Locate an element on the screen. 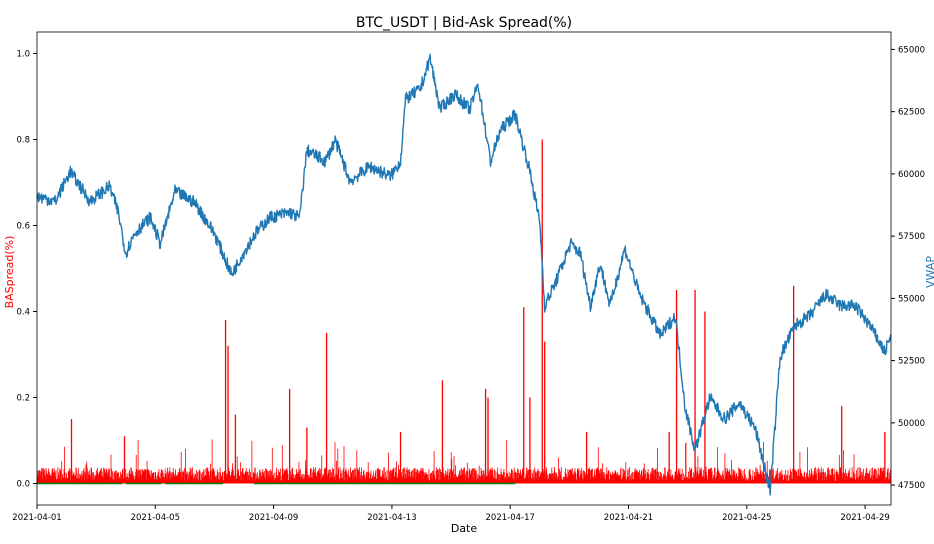  y-right-tick-label: 55000 is located at coordinates (911, 299).